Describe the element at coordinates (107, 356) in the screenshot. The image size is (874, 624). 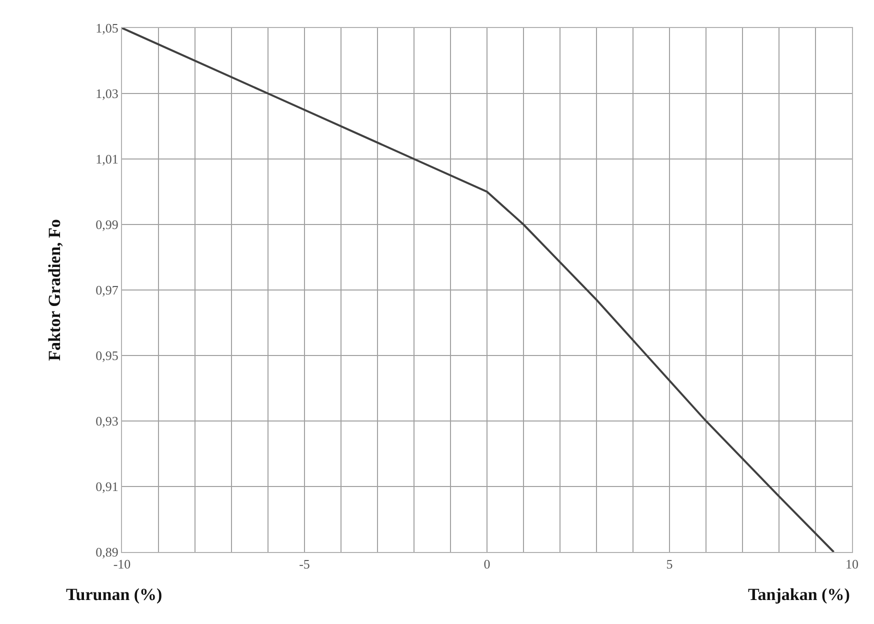
I see `y-tick-label: 0,95` at that location.